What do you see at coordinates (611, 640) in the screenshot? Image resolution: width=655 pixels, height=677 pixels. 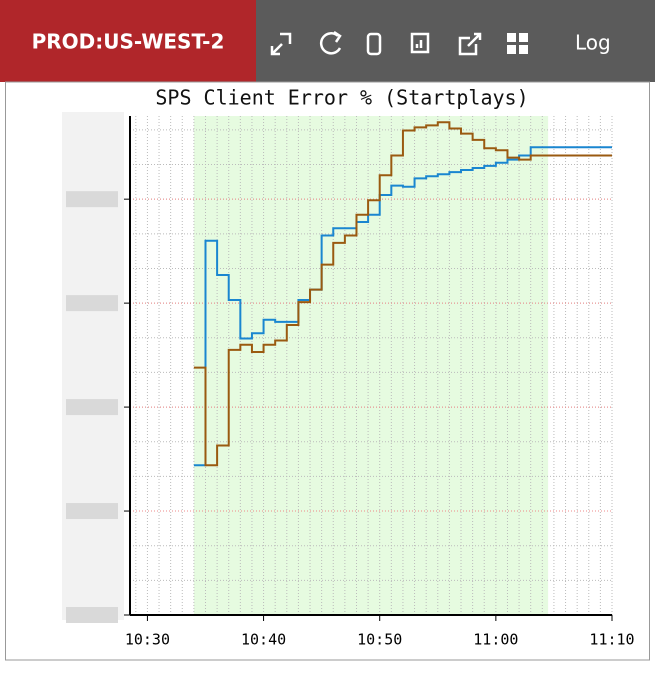 I see `x-tick-label: 11:10` at bounding box center [611, 640].